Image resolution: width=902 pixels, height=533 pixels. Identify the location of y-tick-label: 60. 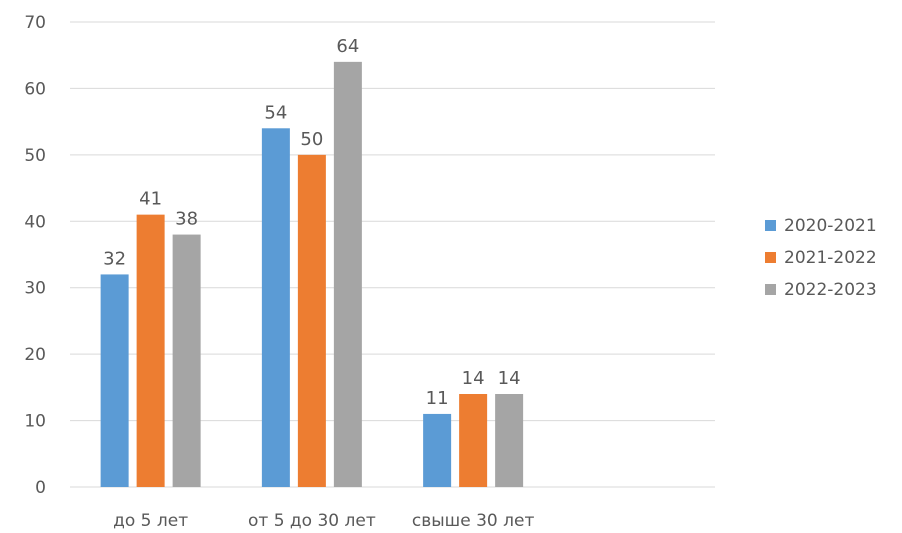
(35, 89).